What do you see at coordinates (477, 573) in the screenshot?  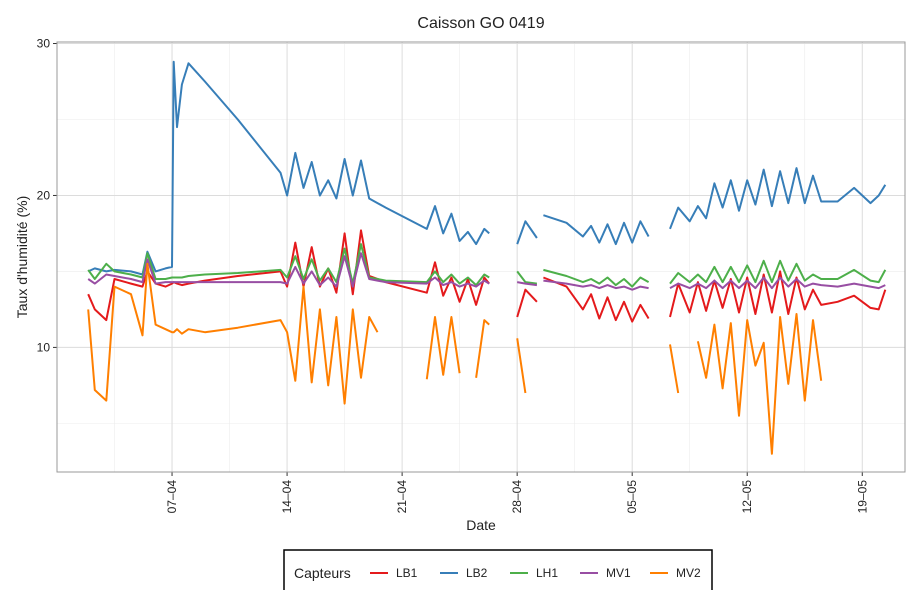 I see `legend-label: LB2` at bounding box center [477, 573].